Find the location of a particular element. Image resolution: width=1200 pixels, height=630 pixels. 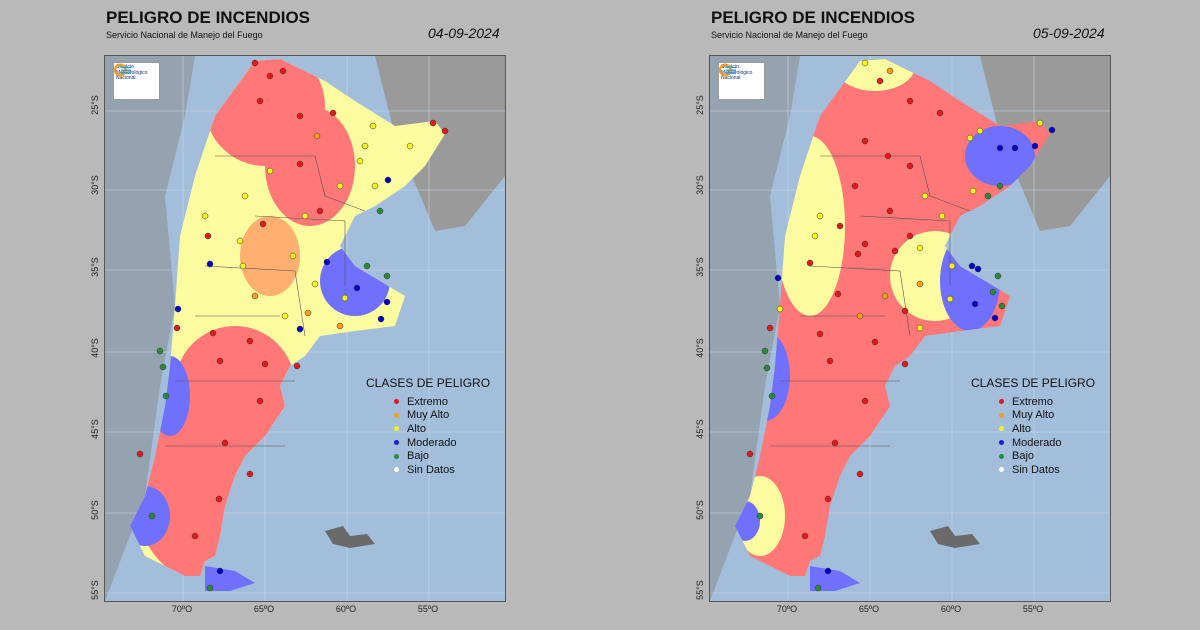

map-date: 04-09-2024 is located at coordinates (464, 33).